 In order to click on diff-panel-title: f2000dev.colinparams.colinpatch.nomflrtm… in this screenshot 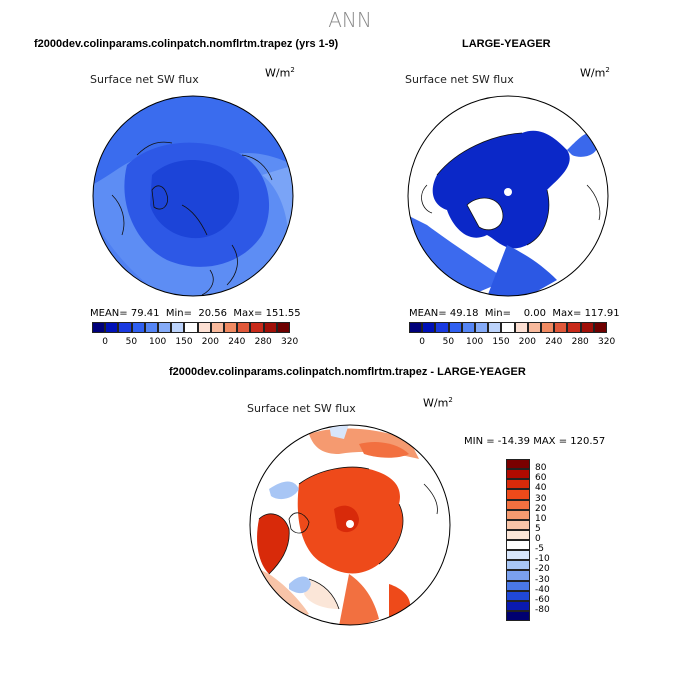, I will do `click(347, 372)`.